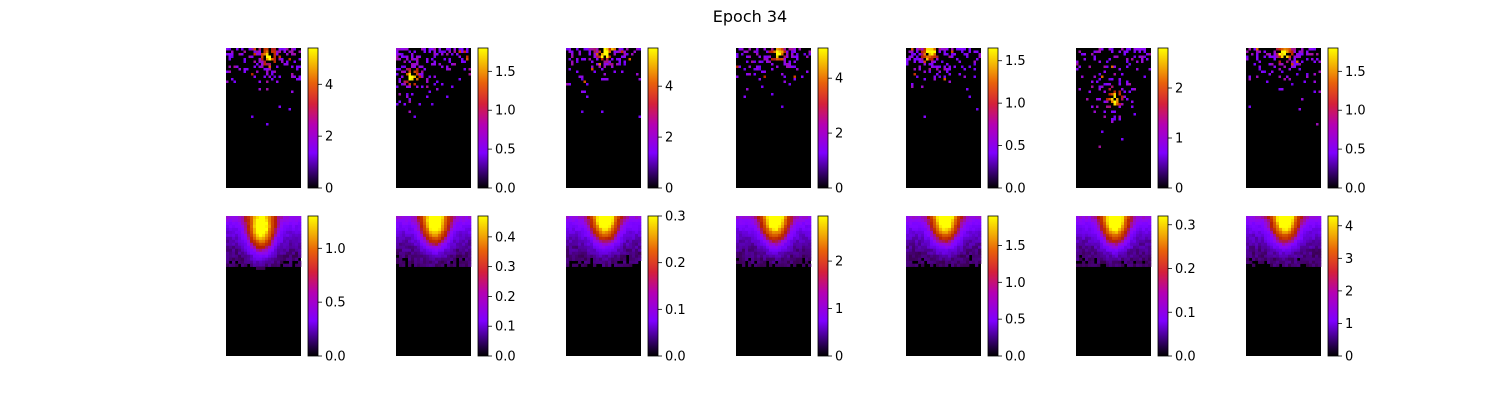  Describe the element at coordinates (839, 262) in the screenshot. I see `colorbar-tick-label: 2` at that location.